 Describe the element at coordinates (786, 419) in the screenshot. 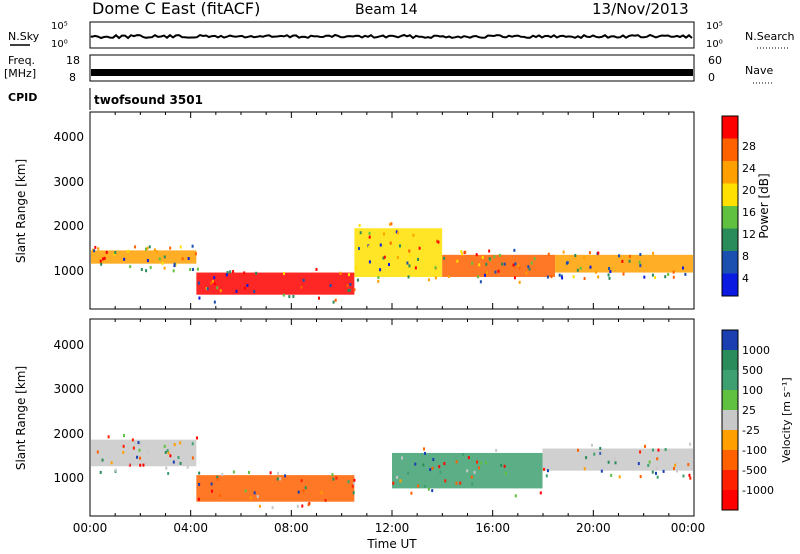

I see `velocity-colorbar-label: Velocity [m s⁻¹]` at that location.